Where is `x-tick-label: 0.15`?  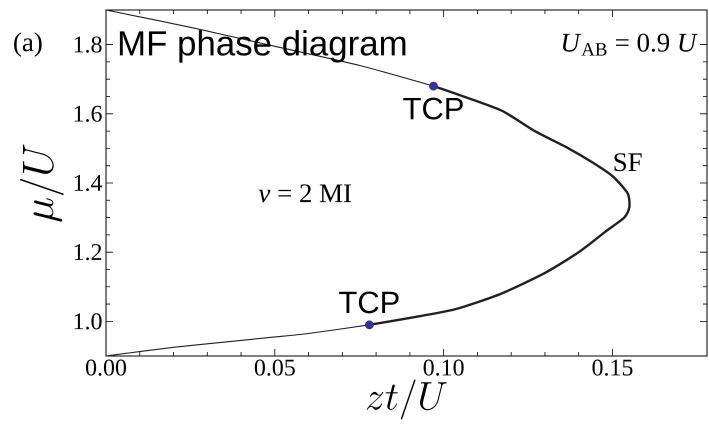 x-tick-label: 0.15 is located at coordinates (612, 368).